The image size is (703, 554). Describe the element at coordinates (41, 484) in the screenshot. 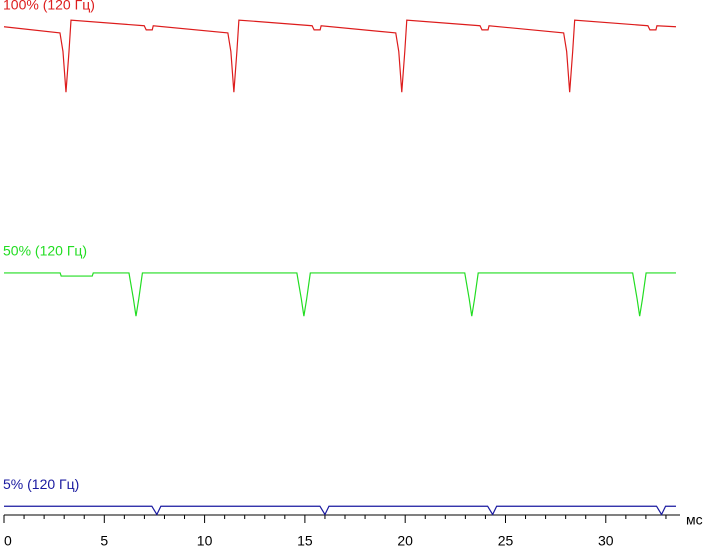

I see `series-label: 5% (120 Гц)` at that location.